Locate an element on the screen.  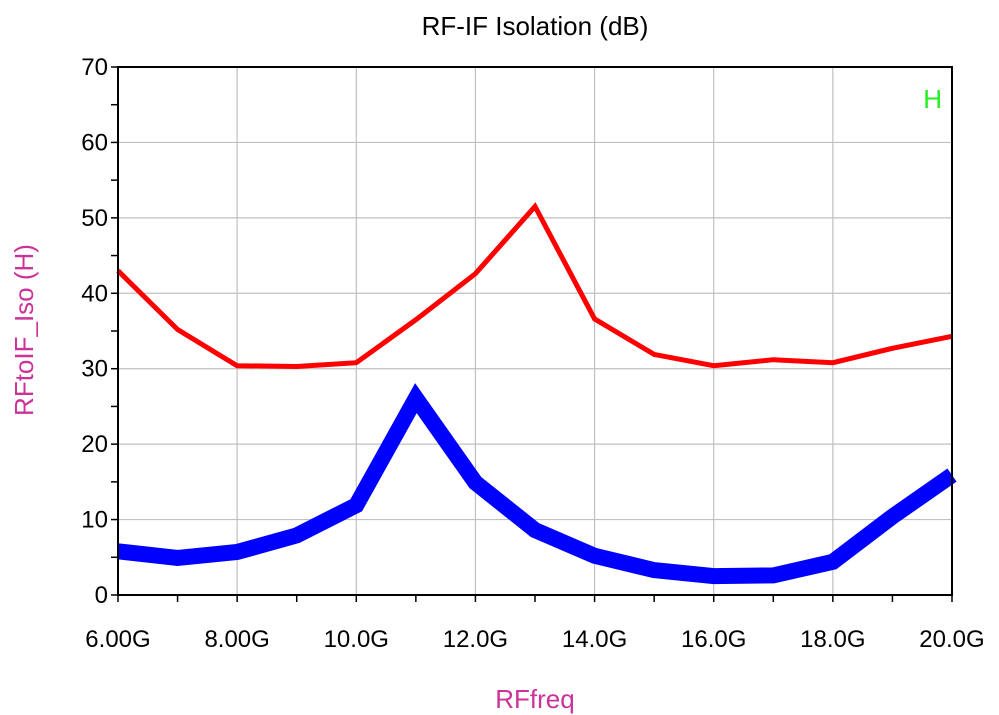
x-axis-label: RFfreq is located at coordinates (534, 699).